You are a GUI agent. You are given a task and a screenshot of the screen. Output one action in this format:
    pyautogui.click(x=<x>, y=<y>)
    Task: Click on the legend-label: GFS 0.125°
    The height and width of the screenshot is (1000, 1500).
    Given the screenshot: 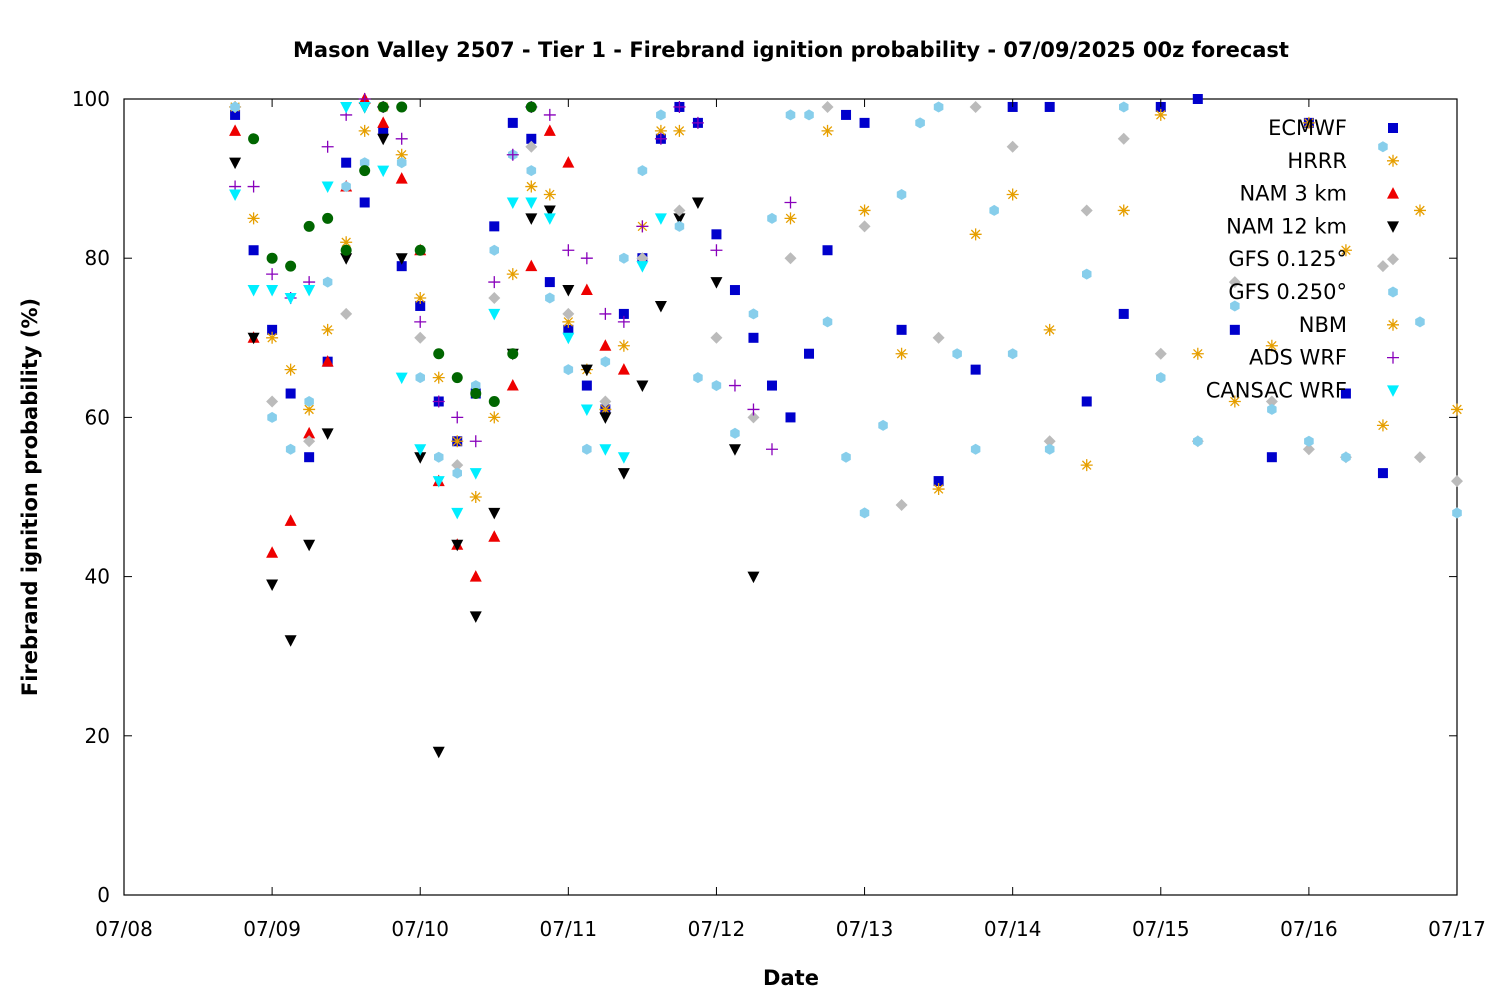 What is the action you would take?
    pyautogui.click(x=1287, y=259)
    